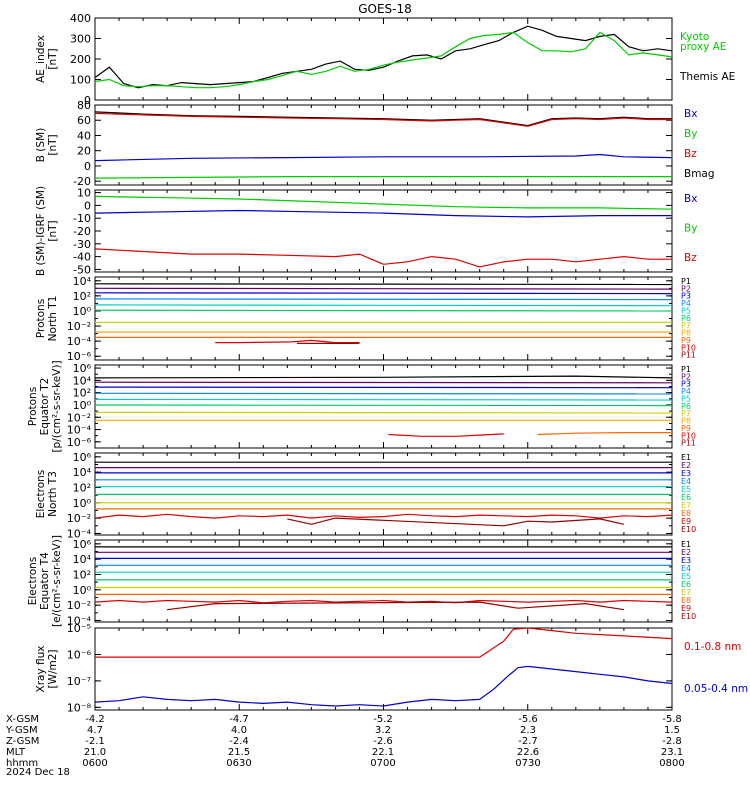 The height and width of the screenshot is (800, 750). I want to click on legend-item: E7, so click(686, 592).